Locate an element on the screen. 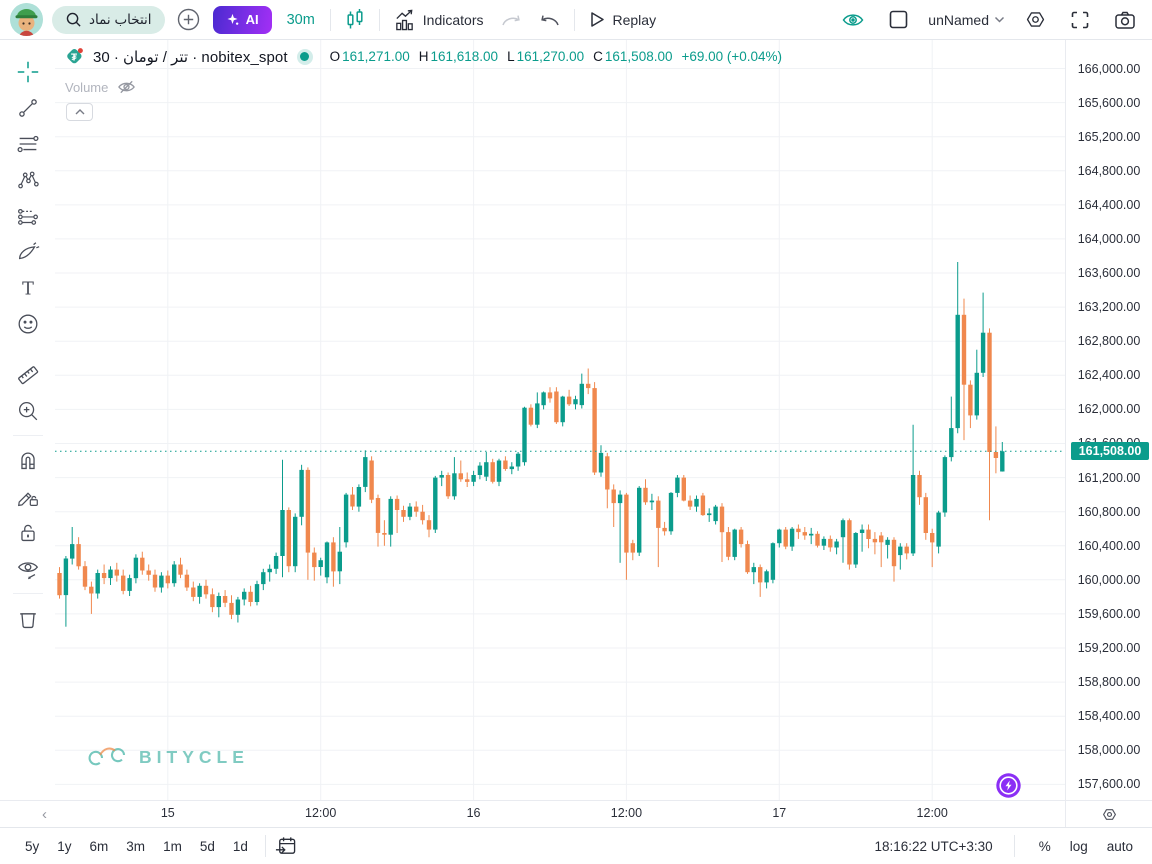  clock-timezone-button: 18:16:22 UTC+3:30 is located at coordinates (933, 846).